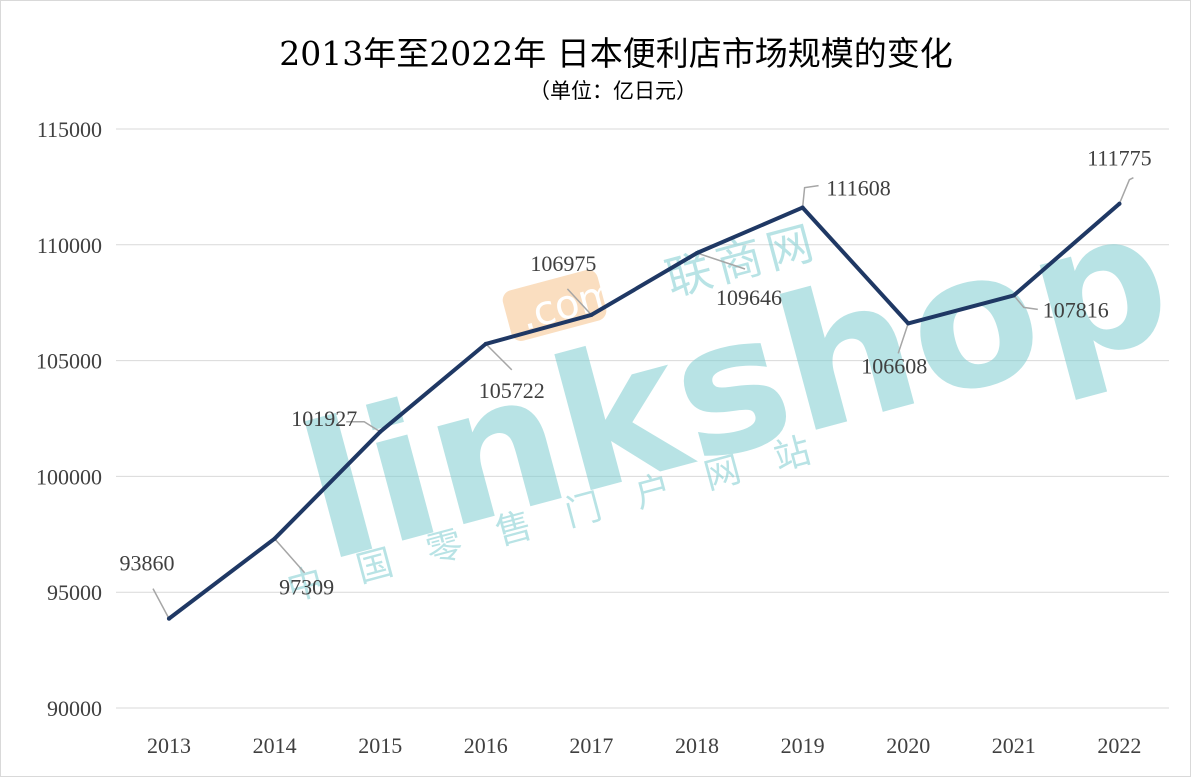  Describe the element at coordinates (169, 745) in the screenshot. I see `x-tick-label-2013: 2013` at that location.